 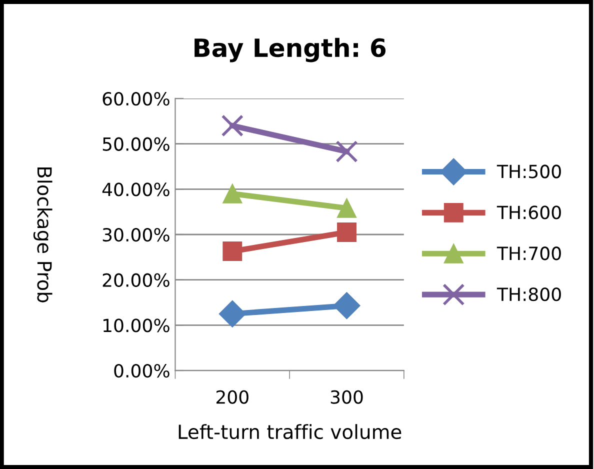 What do you see at coordinates (290, 50) in the screenshot?
I see `chart-title: Bay Length: 6` at bounding box center [290, 50].